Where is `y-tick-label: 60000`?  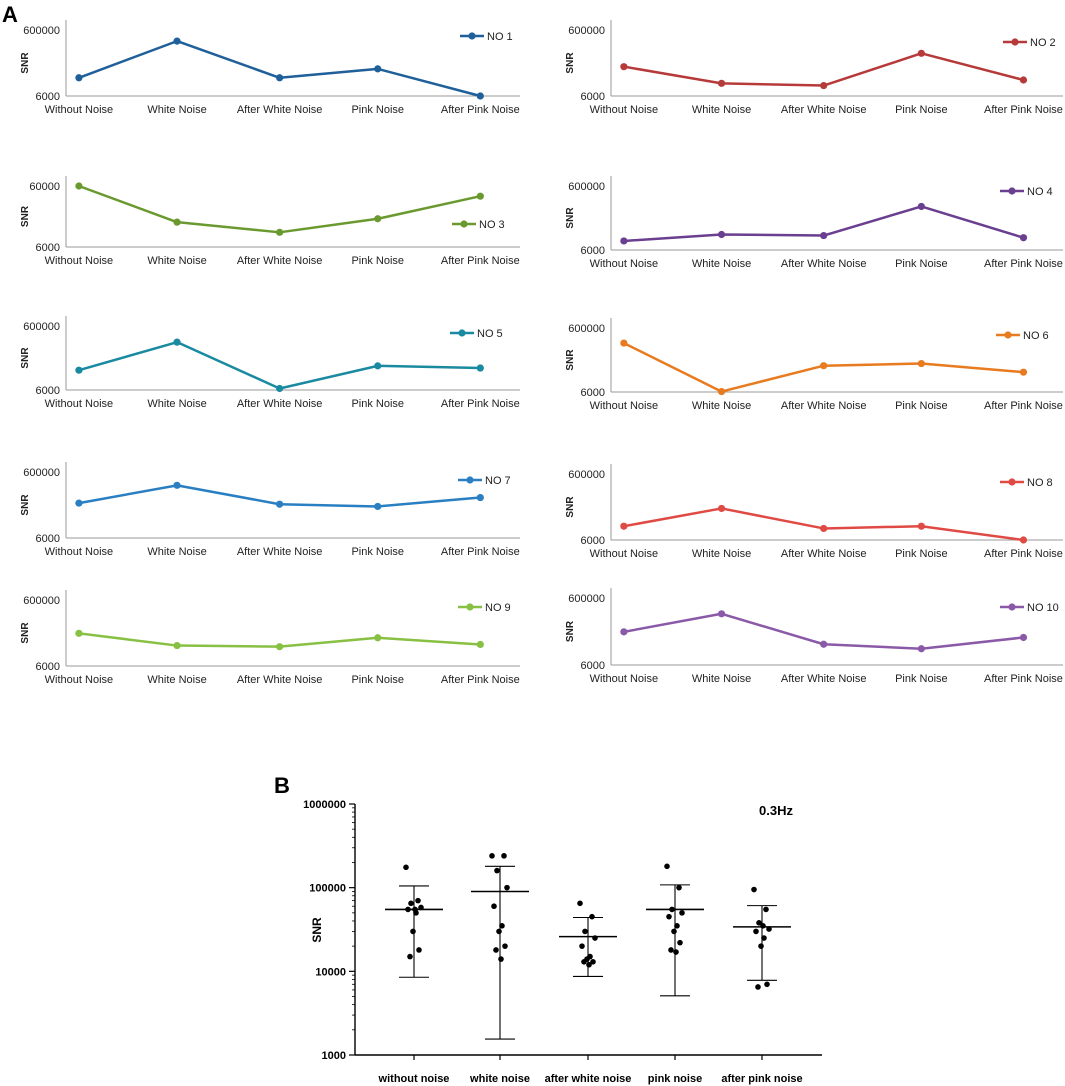
y-tick-label: 60000 is located at coordinates (44, 187).